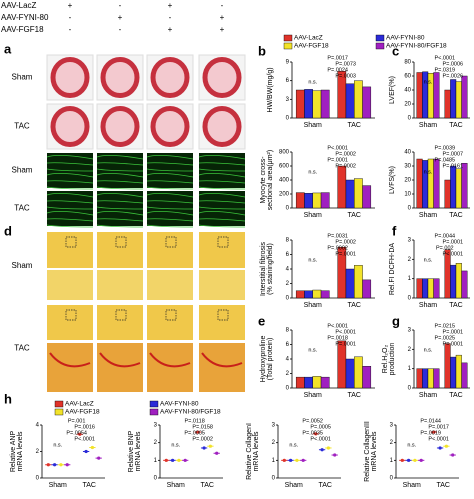  Describe the element at coordinates (430, 421) in the screenshot. I see `annotation: P=.0144` at that location.